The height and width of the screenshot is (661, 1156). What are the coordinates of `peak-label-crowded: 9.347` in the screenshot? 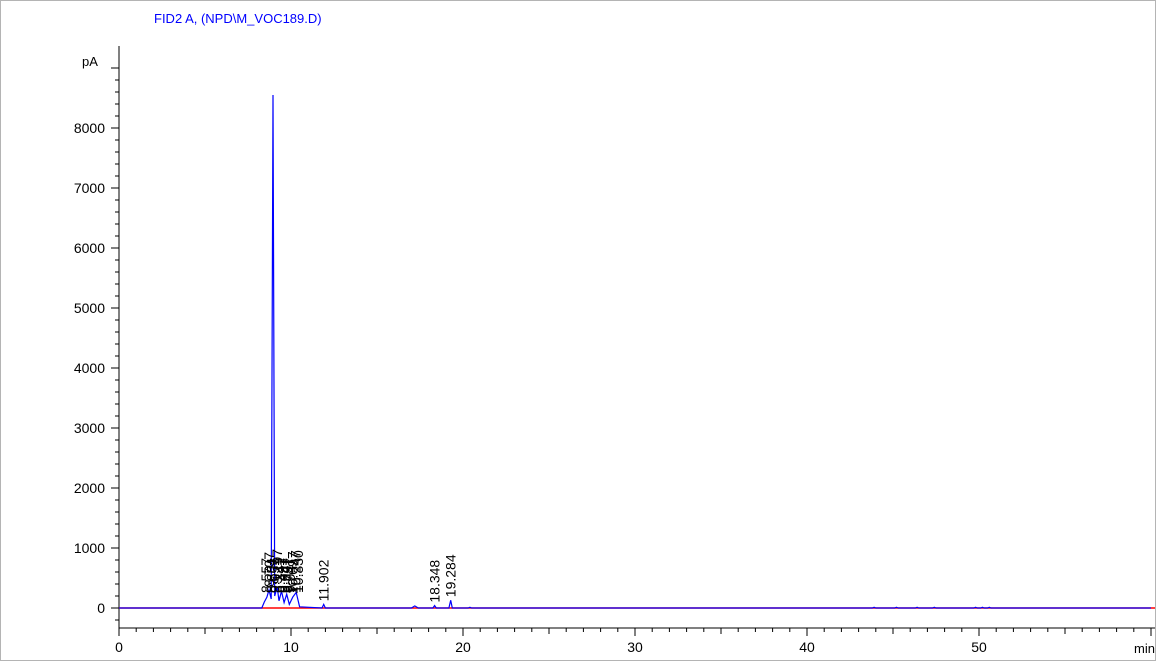 It's located at (280, 575).